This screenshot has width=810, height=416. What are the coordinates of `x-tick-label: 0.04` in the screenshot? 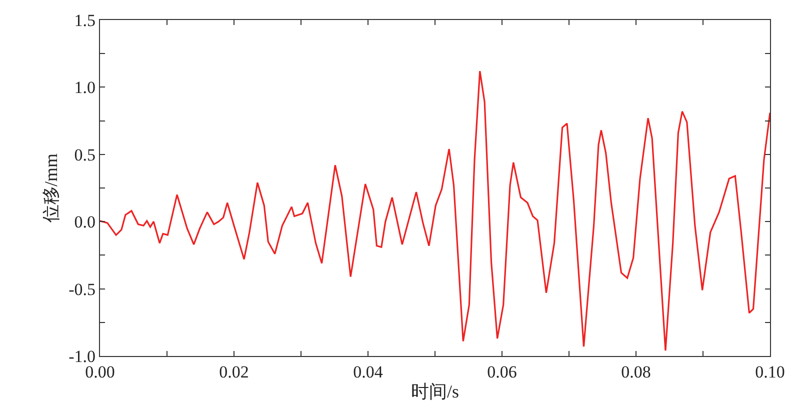 It's located at (368, 372).